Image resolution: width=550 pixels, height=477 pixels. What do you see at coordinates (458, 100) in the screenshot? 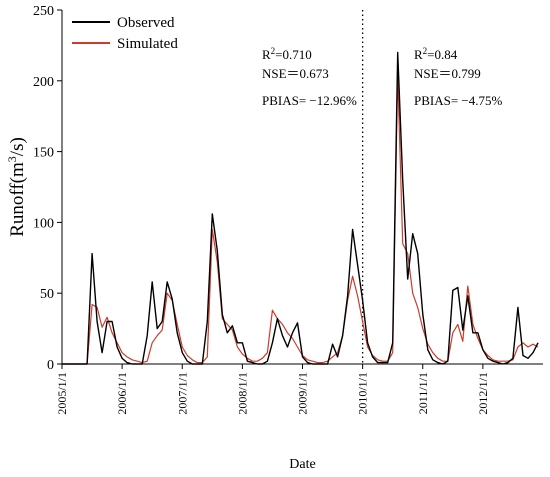
I see `pbias-value: PBIAS= −4.75%` at bounding box center [458, 100].